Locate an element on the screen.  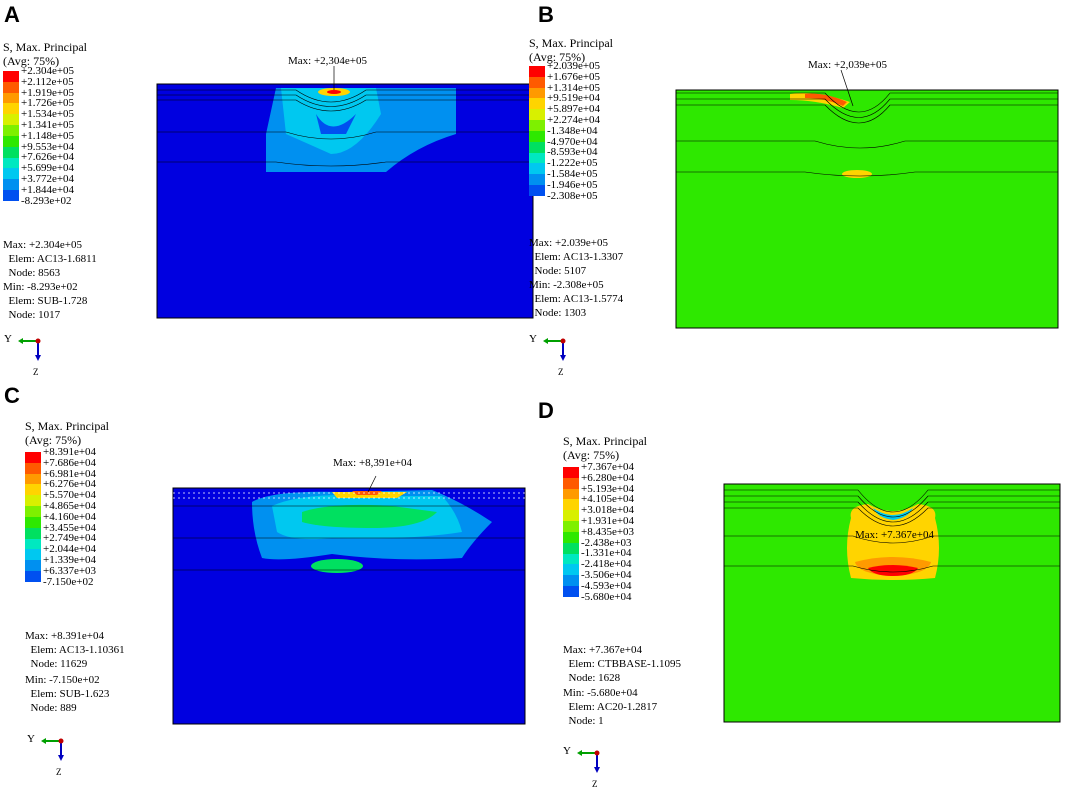
legend-value: +8.435e+03 is located at coordinates (608, 531).